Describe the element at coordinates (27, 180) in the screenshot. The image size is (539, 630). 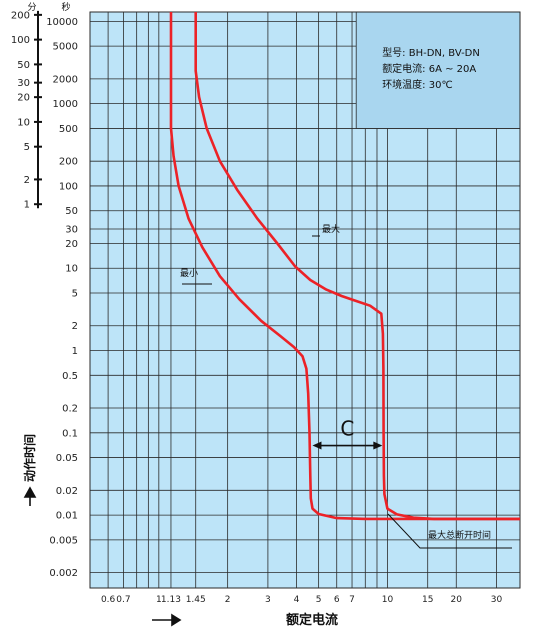
I see `minutes-tick-label: 2` at that location.